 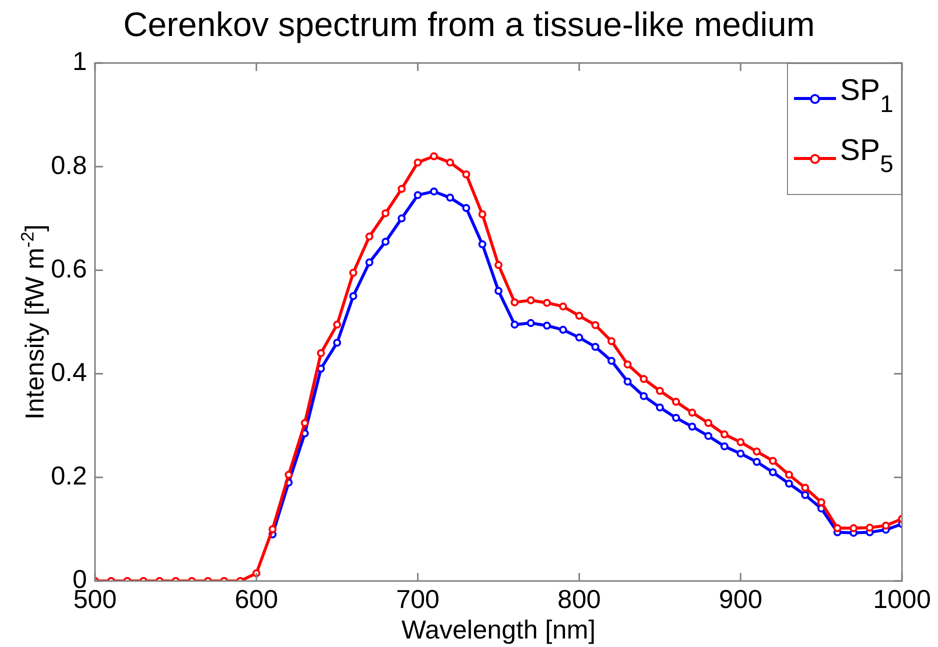 I want to click on y-tick-label: 0.2, so click(x=68, y=475).